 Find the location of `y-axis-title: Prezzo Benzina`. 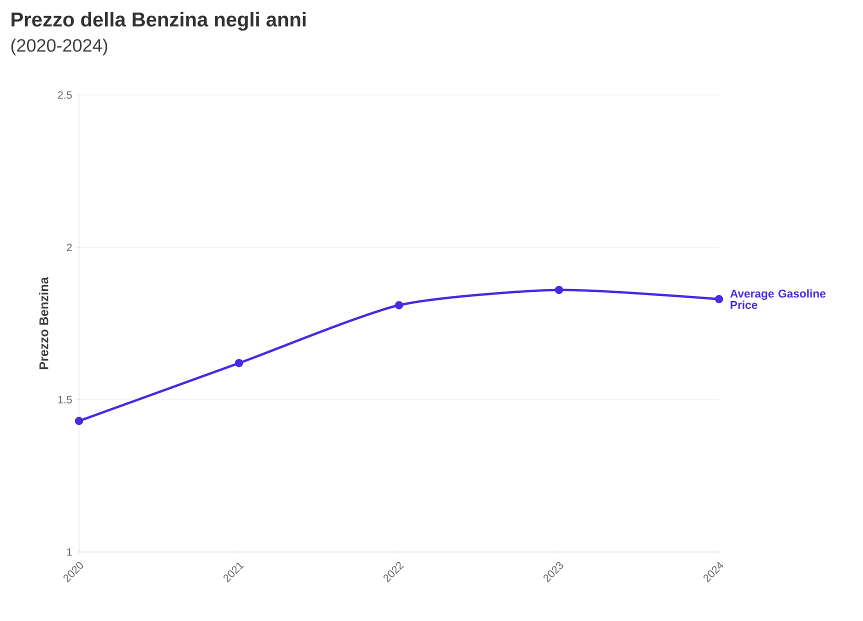

y-axis-title: Prezzo Benzina is located at coordinates (43, 323).